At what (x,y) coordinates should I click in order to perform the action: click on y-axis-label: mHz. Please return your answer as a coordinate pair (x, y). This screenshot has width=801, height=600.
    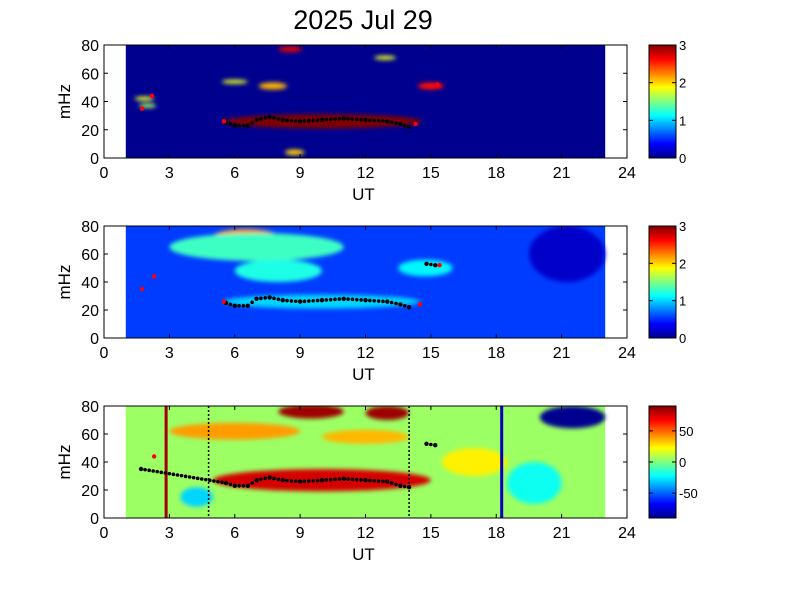
    Looking at the image, I should click on (64, 462).